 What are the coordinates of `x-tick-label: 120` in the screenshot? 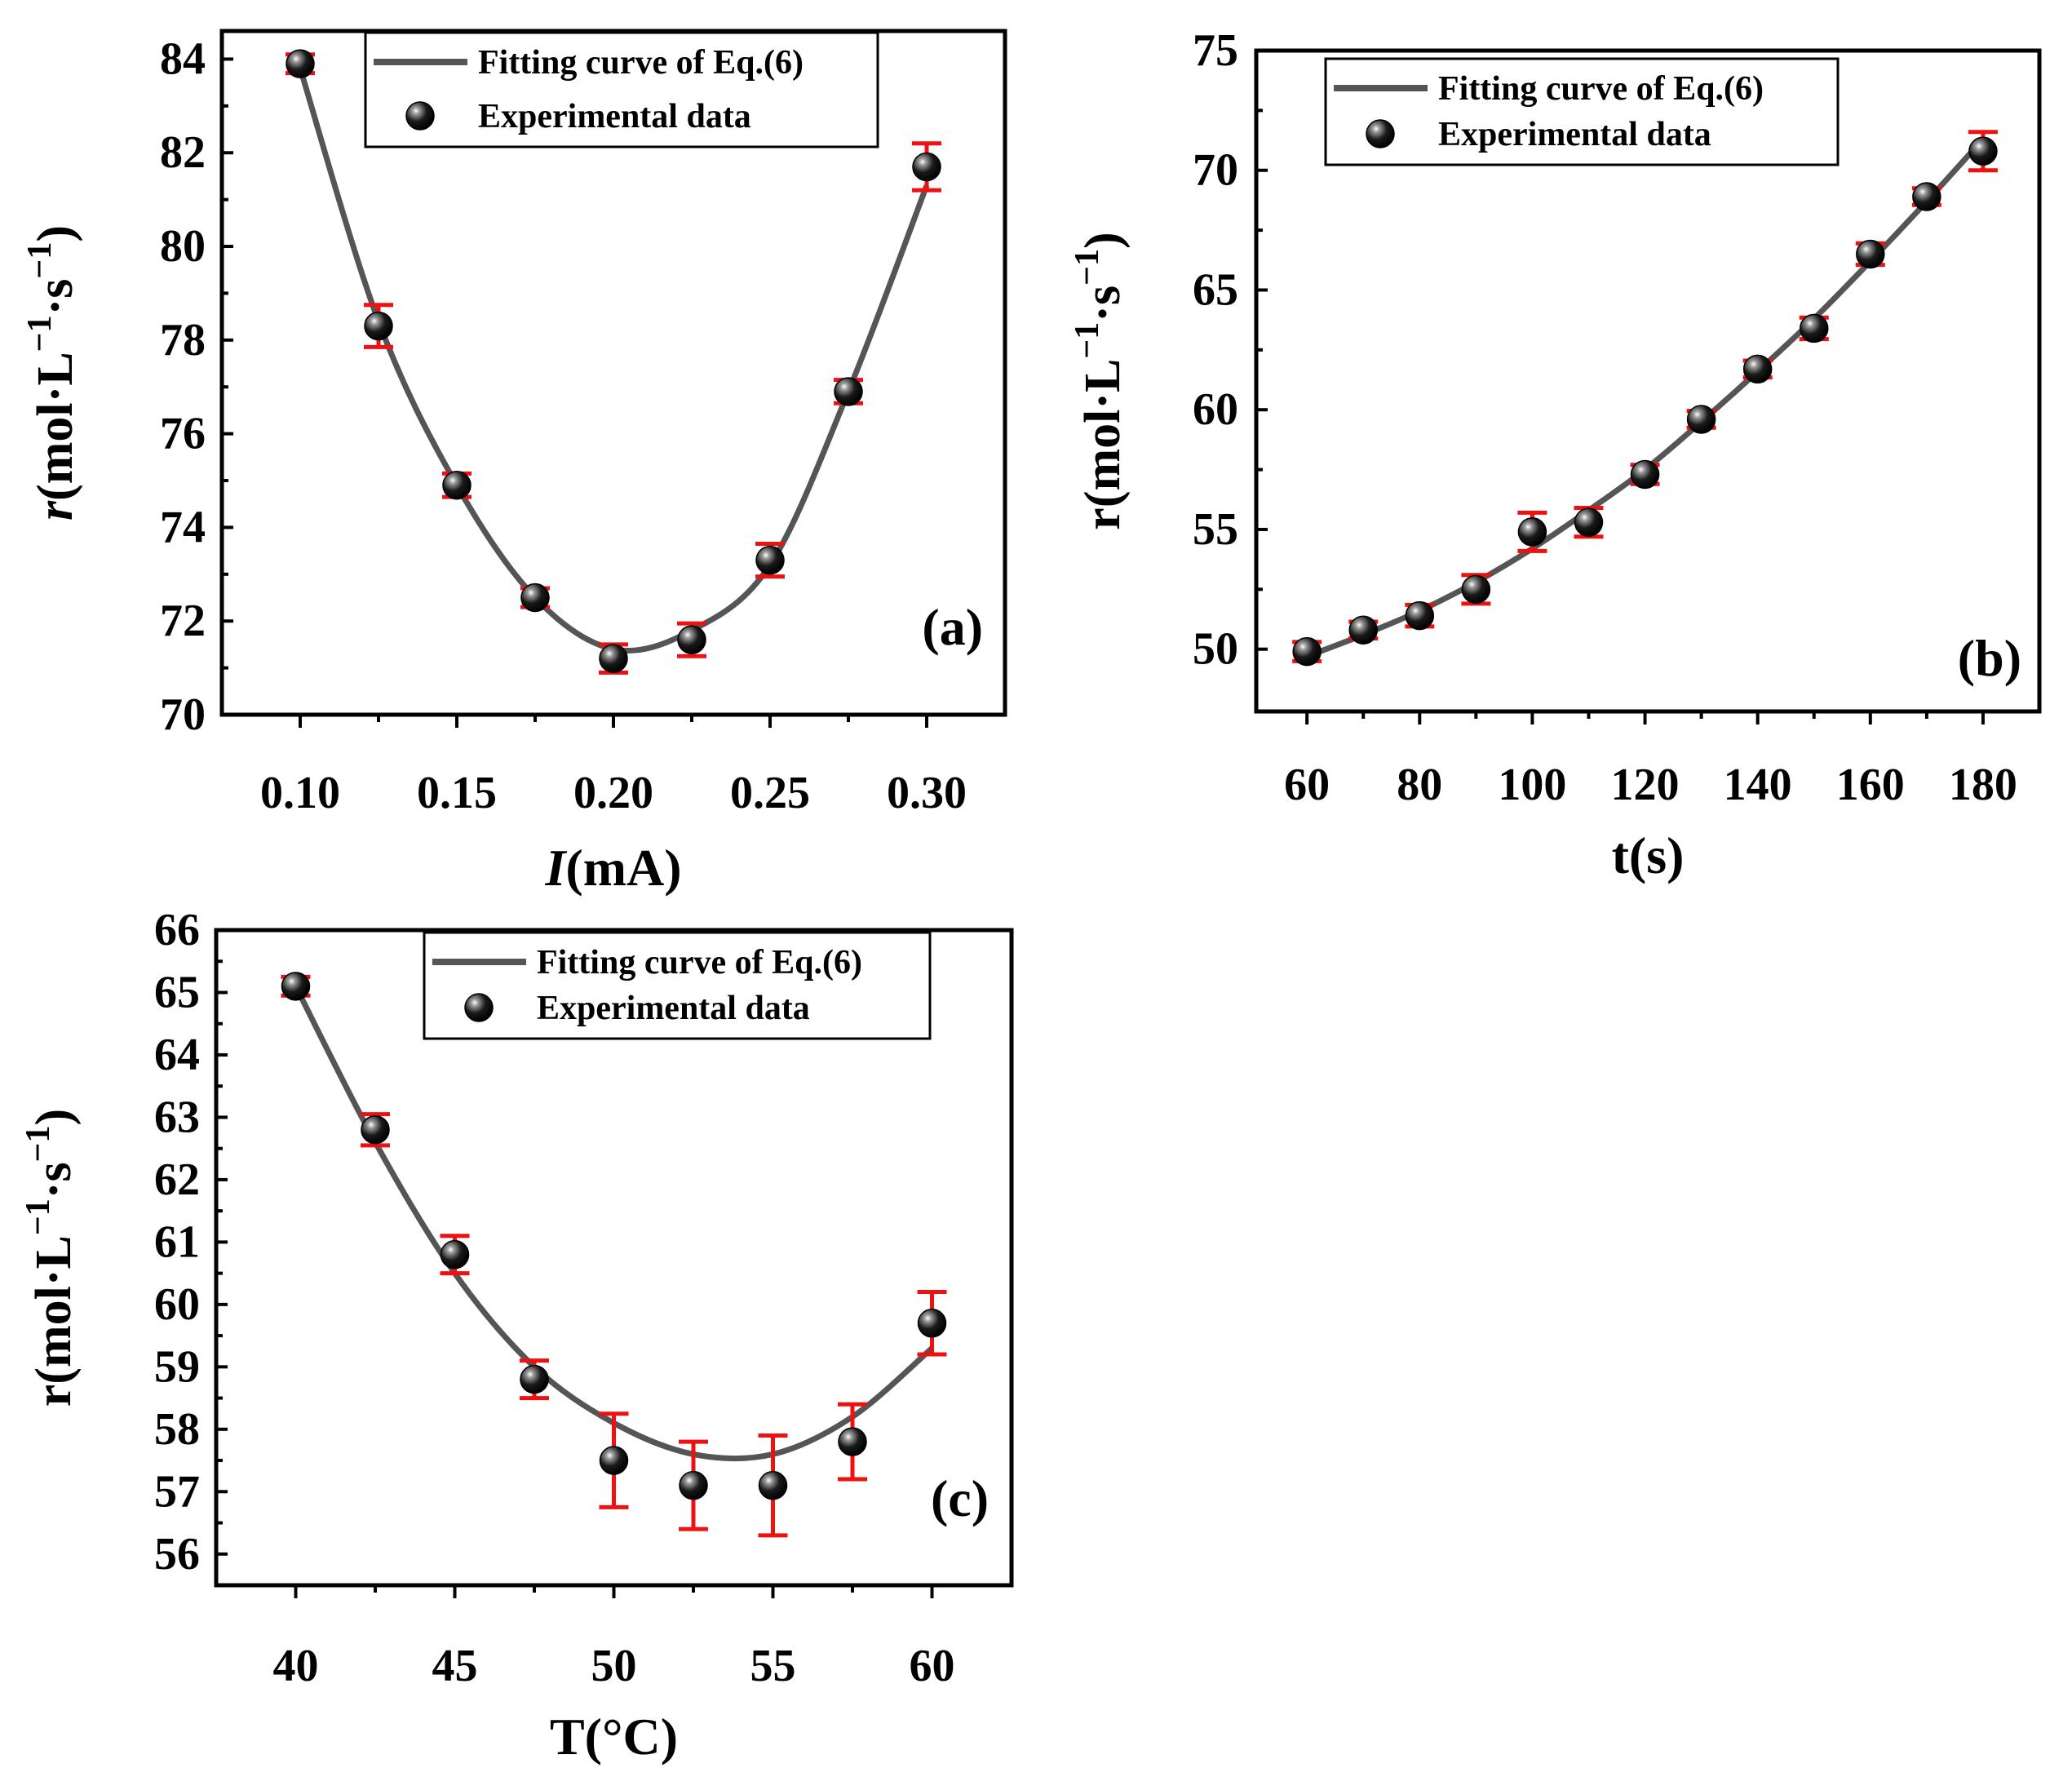 It's located at (1645, 785).